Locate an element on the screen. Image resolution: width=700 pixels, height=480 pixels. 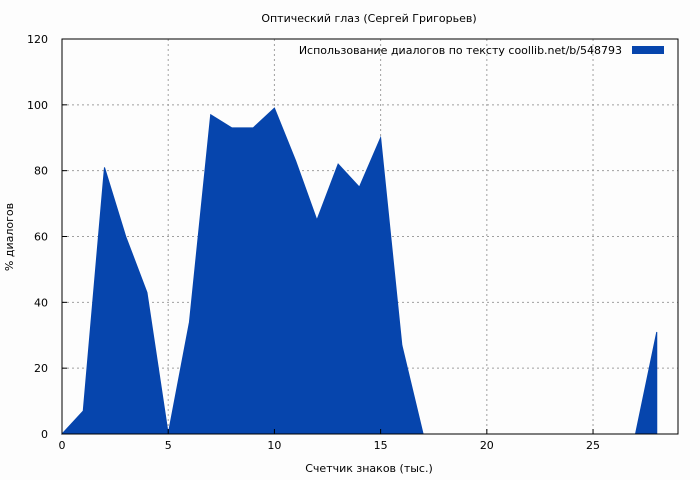
x-axis-label: Счетчик знаков (тыс.) is located at coordinates (369, 468).